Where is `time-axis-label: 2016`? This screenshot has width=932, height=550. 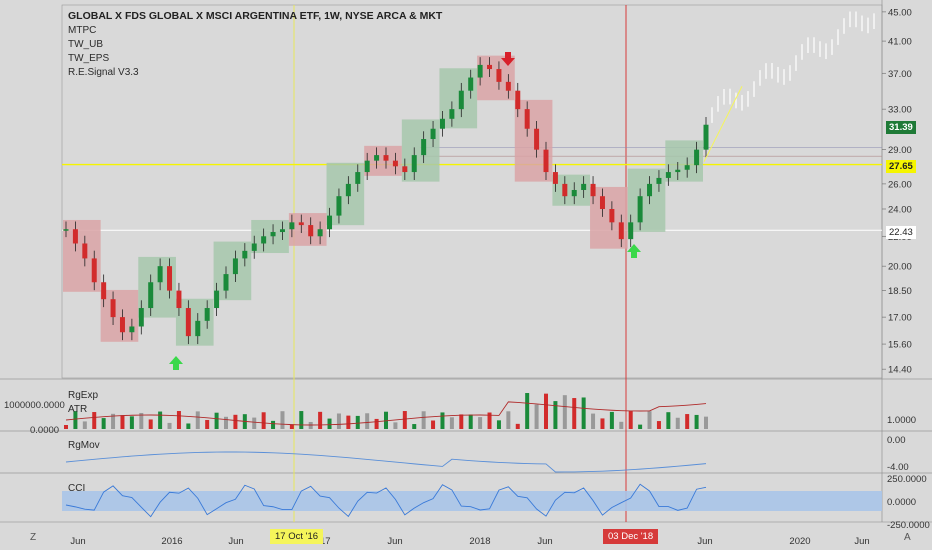 time-axis-label: 2016 is located at coordinates (171, 541).